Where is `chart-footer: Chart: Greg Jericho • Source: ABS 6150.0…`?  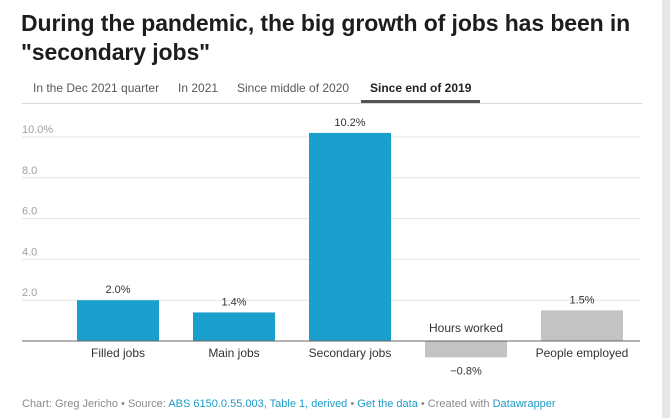
chart-footer: Chart: Greg Jericho • Source: ABS 6150.0… is located at coordinates (289, 404).